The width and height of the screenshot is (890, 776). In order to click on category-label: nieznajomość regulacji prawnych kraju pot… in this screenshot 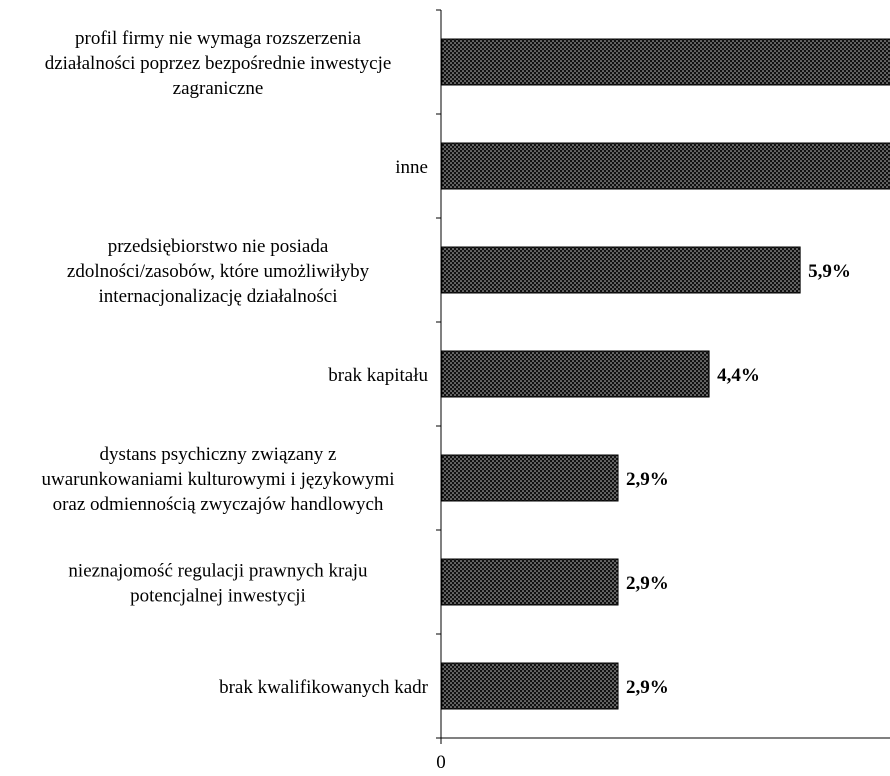, I will do `click(218, 584)`.